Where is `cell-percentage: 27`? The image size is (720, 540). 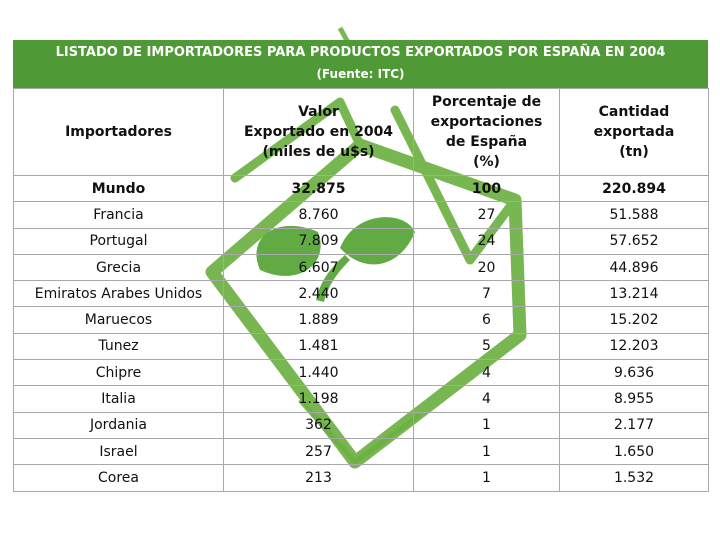
cell-percentage: 27 is located at coordinates (486, 215).